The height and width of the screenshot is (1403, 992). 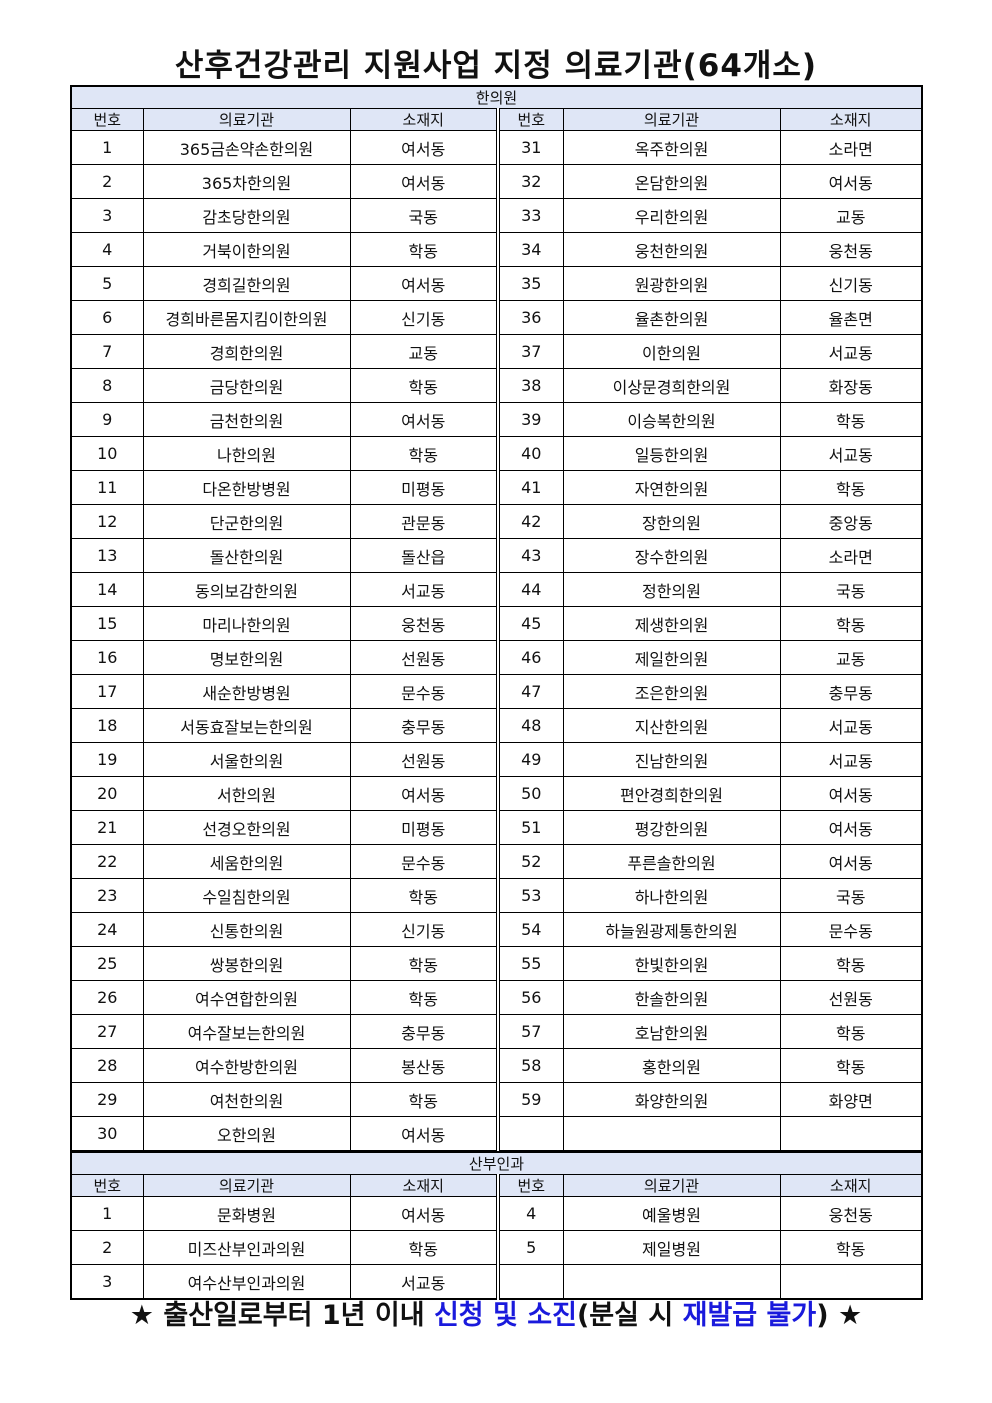 What do you see at coordinates (246, 895) in the screenshot?
I see `cell-name: 수일침한의원` at bounding box center [246, 895].